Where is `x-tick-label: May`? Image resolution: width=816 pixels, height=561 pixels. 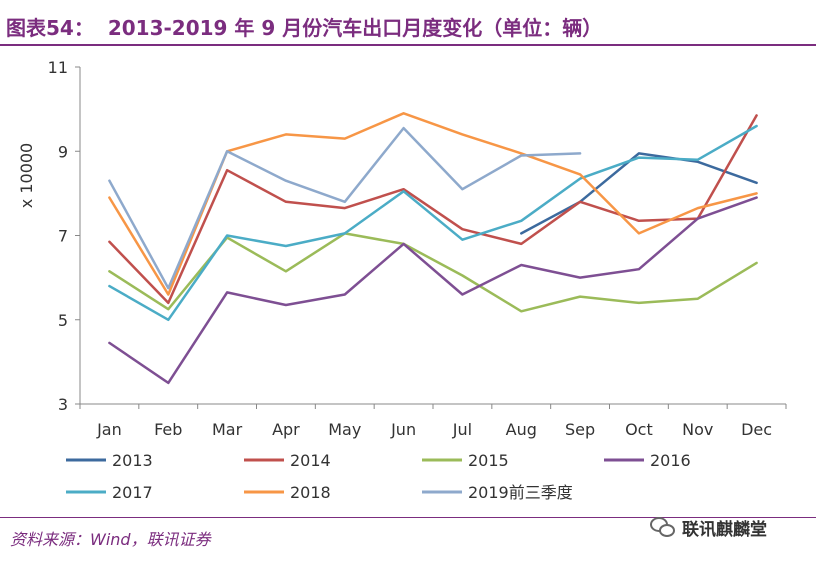
x-tick-label: May is located at coordinates (344, 429).